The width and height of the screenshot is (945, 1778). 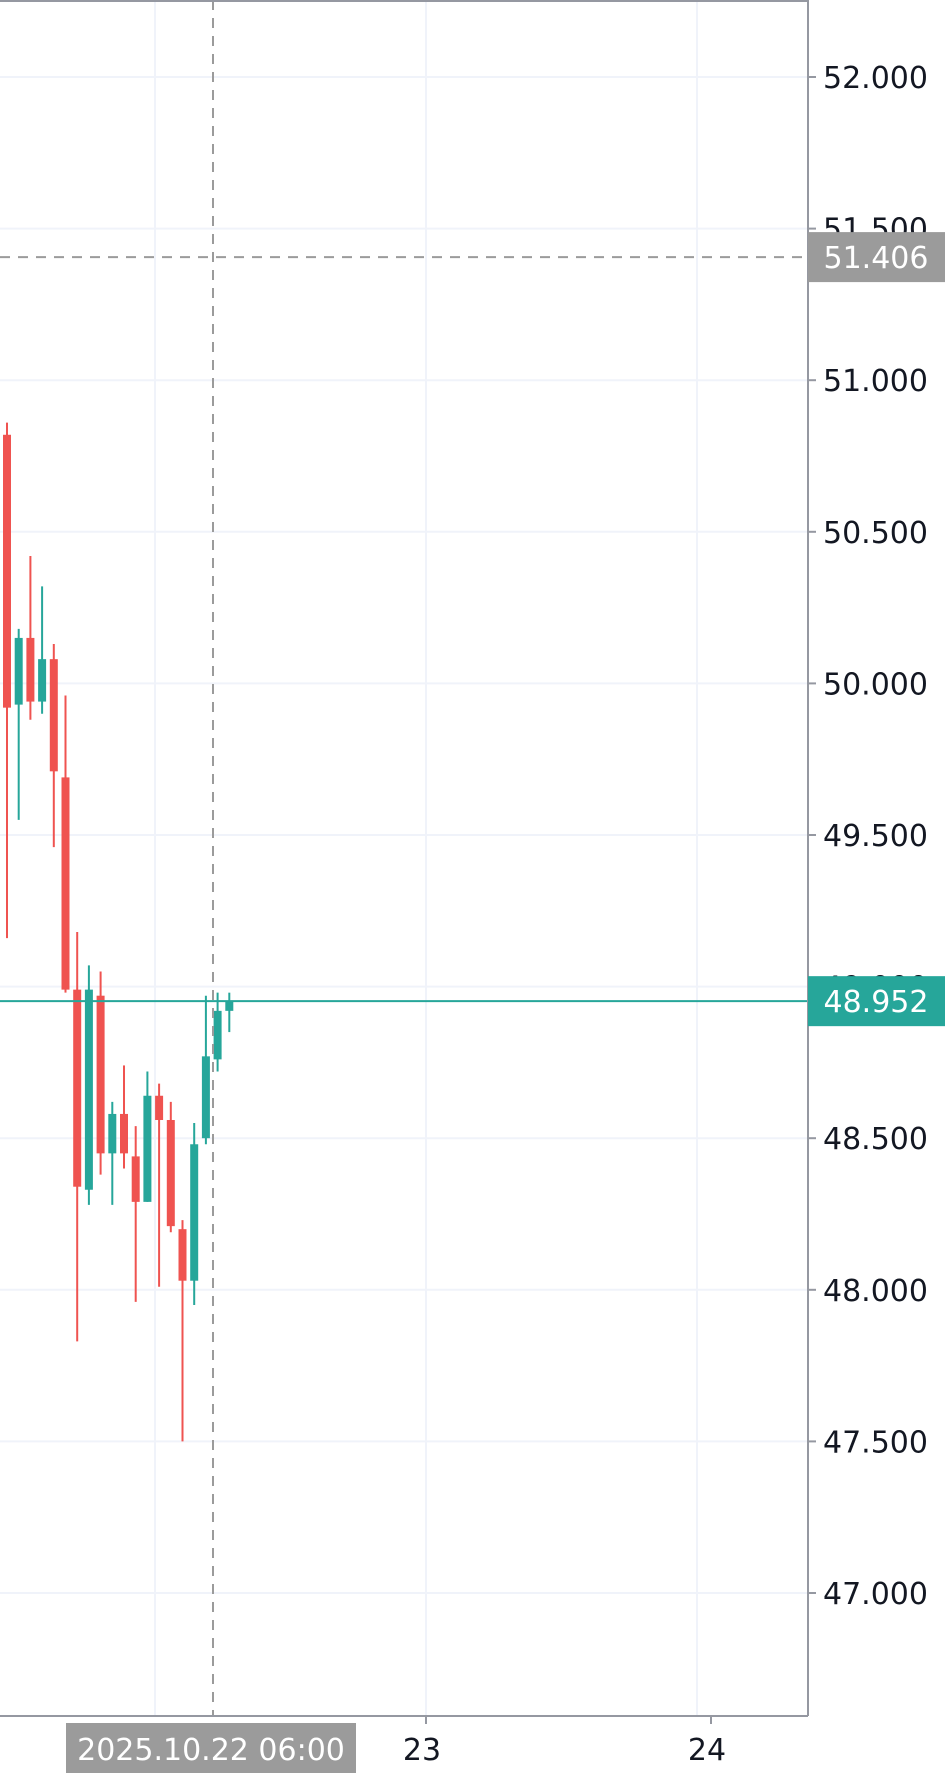 I want to click on crosshair-time-tag: 2025.10.22 06:00, so click(x=211, y=1748).